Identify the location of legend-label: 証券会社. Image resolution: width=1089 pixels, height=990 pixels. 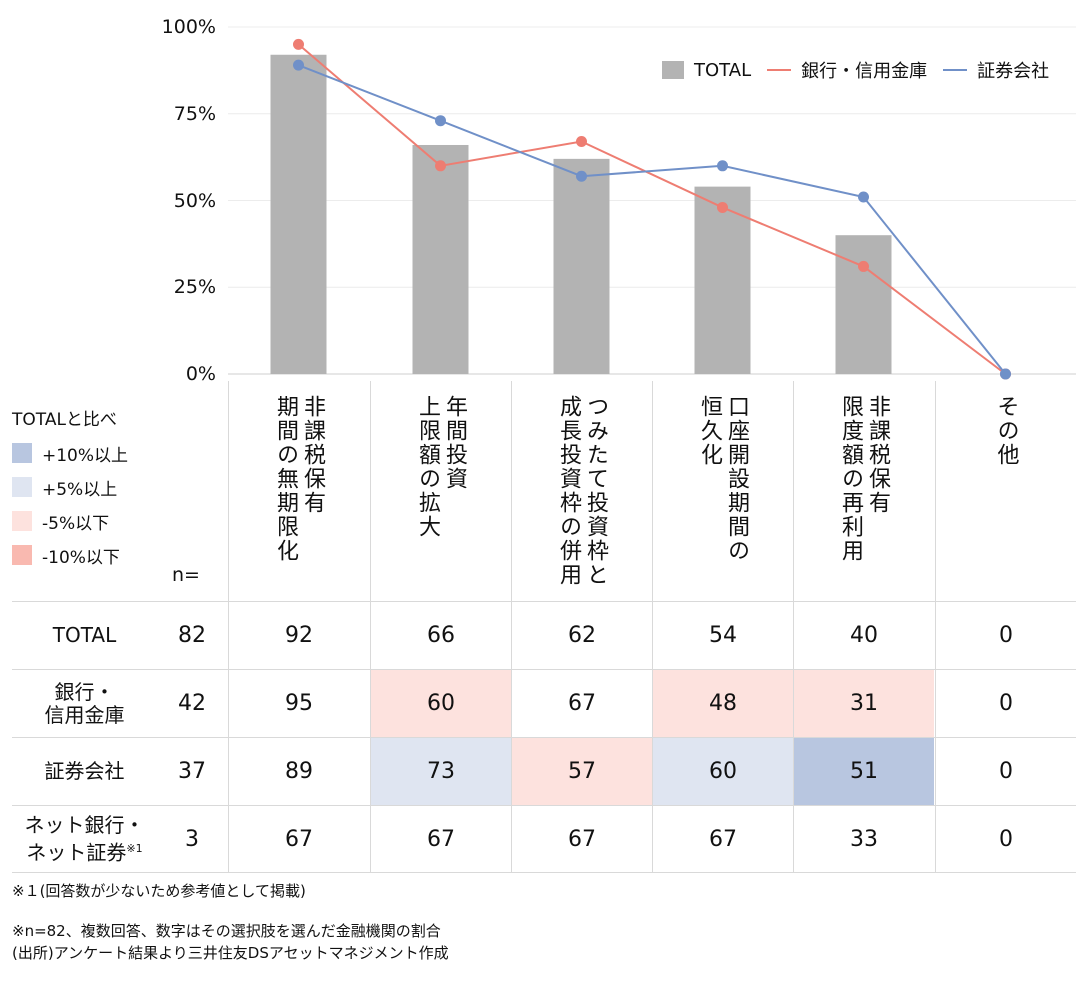
(1013, 71).